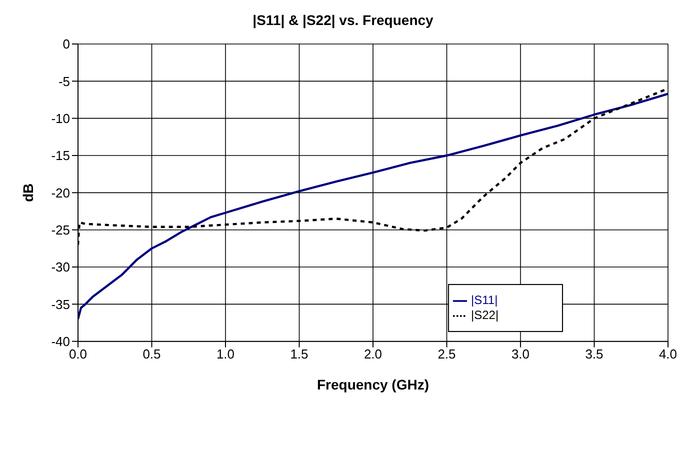 This screenshot has width=686, height=457. What do you see at coordinates (78, 354) in the screenshot?
I see `x-tick-label: 0.0` at bounding box center [78, 354].